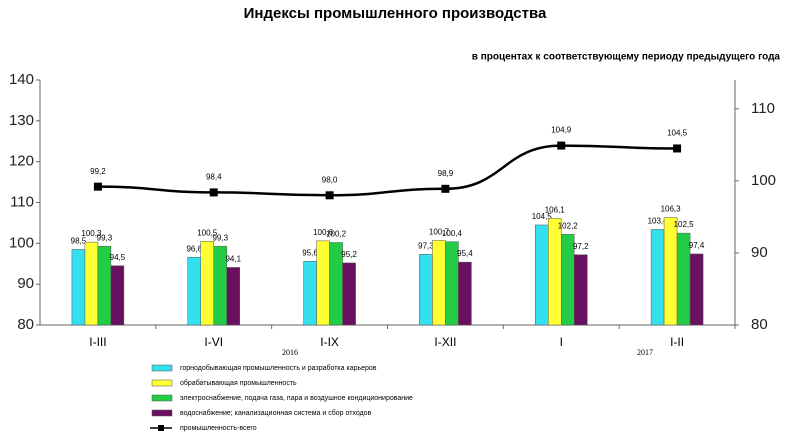 Image resolution: width=800 pixels, height=434 pixels. Describe the element at coordinates (763, 108) in the screenshot. I see `y2-tick-label: 110` at that location.